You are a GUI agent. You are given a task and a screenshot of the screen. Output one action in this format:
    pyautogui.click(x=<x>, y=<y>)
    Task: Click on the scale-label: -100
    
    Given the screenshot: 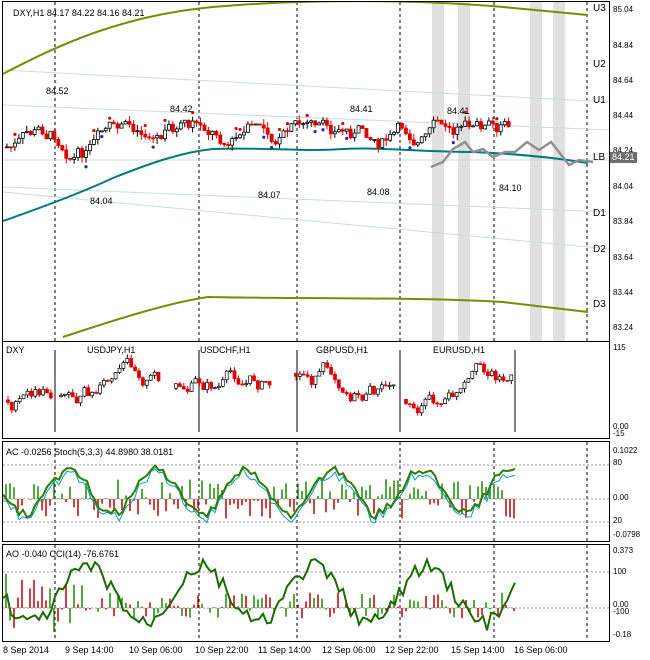 What is the action you would take?
    pyautogui.click(x=621, y=611)
    